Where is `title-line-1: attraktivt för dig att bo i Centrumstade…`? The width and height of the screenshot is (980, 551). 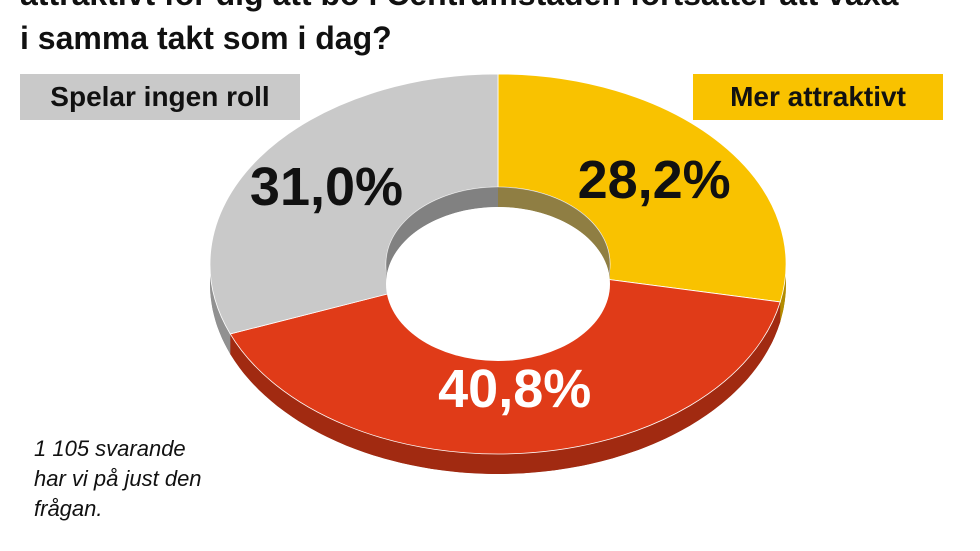
title-line-1: attraktivt för dig att bo i Centrumstade… is located at coordinates (490, 8).